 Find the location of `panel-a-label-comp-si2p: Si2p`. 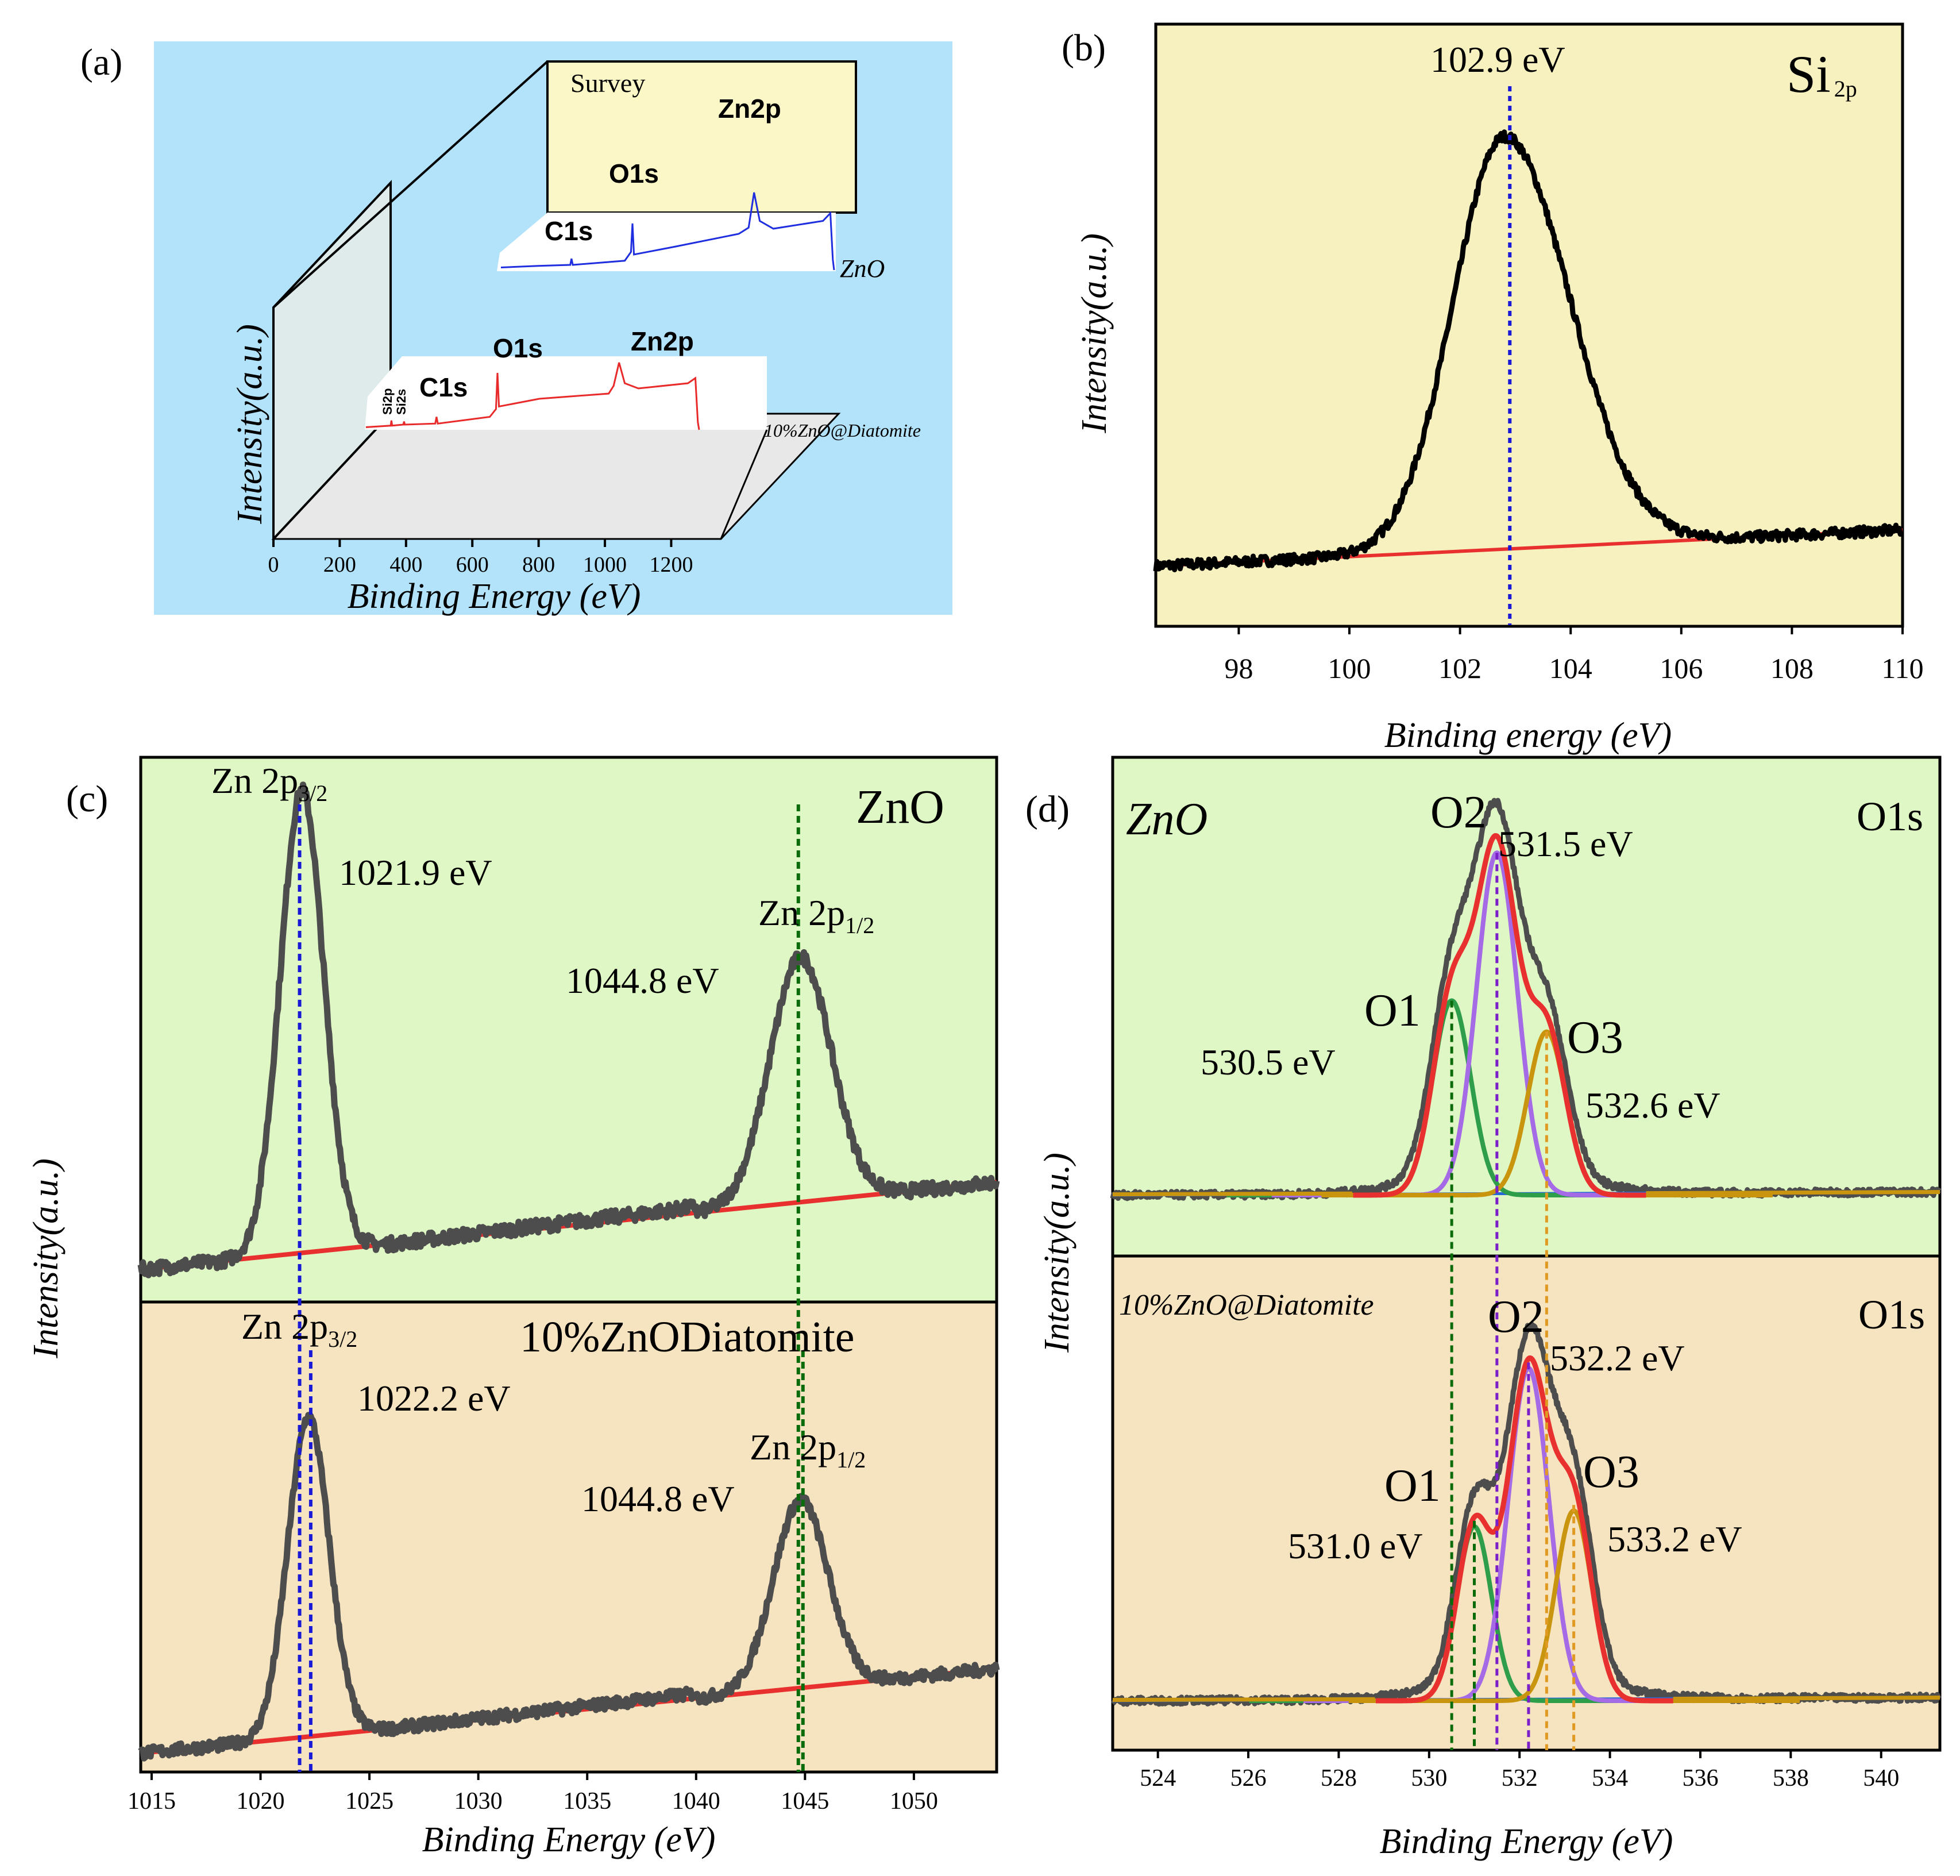

panel-a-label-comp-si2p: Si2p is located at coordinates (388, 401).